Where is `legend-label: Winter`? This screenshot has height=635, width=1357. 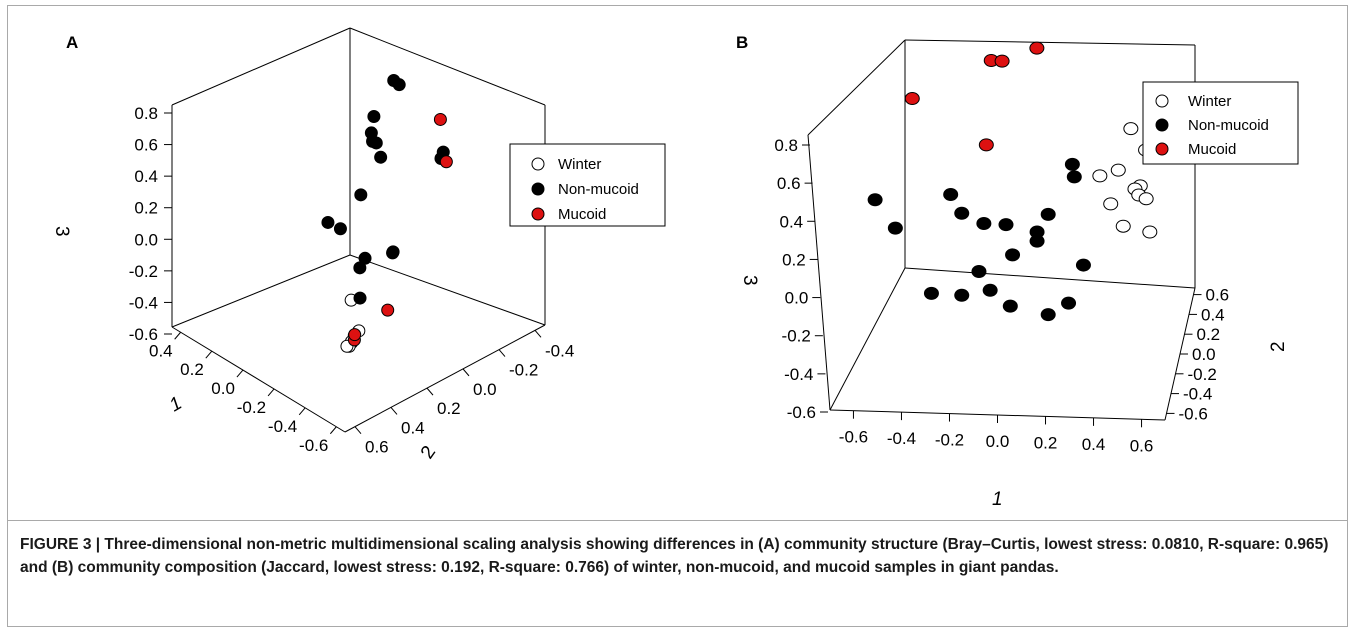 legend-label: Winter is located at coordinates (1209, 101).